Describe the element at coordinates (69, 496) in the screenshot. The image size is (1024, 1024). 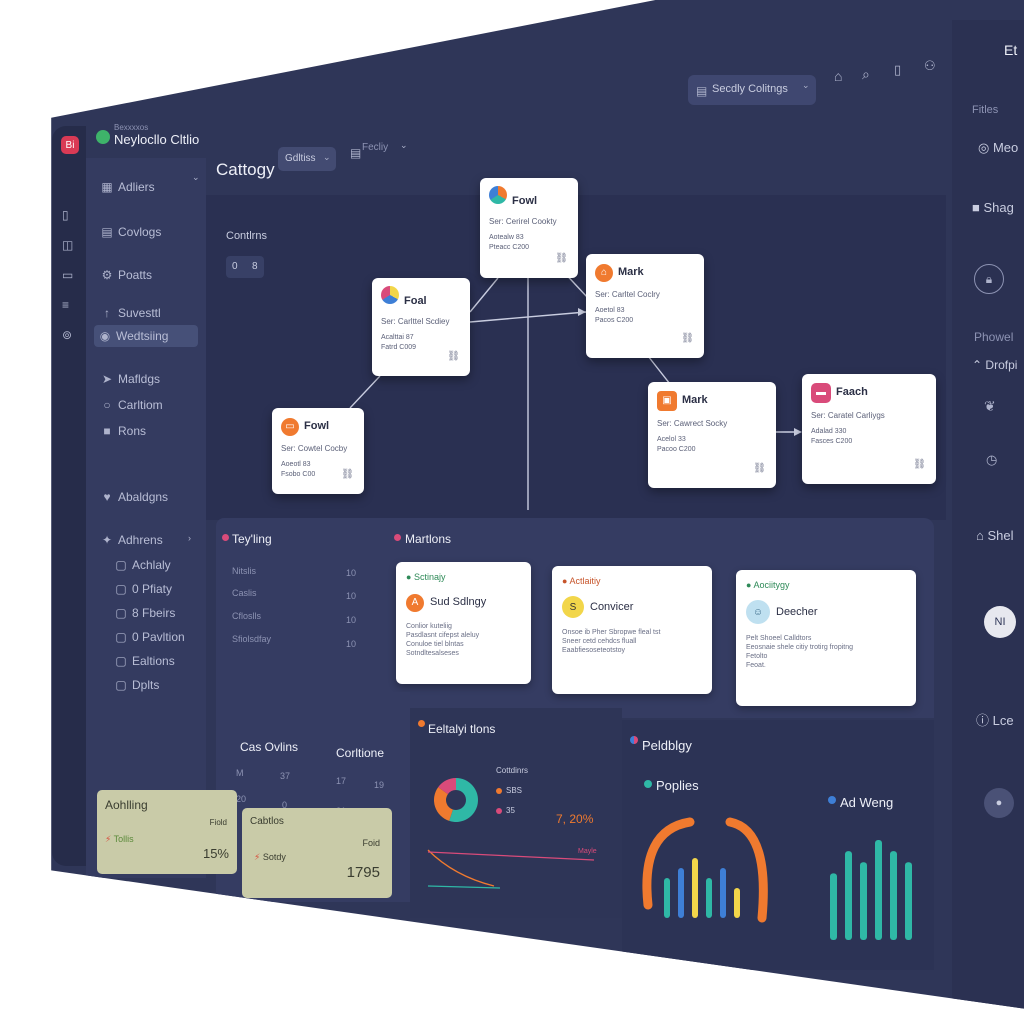
I see `left-rail` at that location.